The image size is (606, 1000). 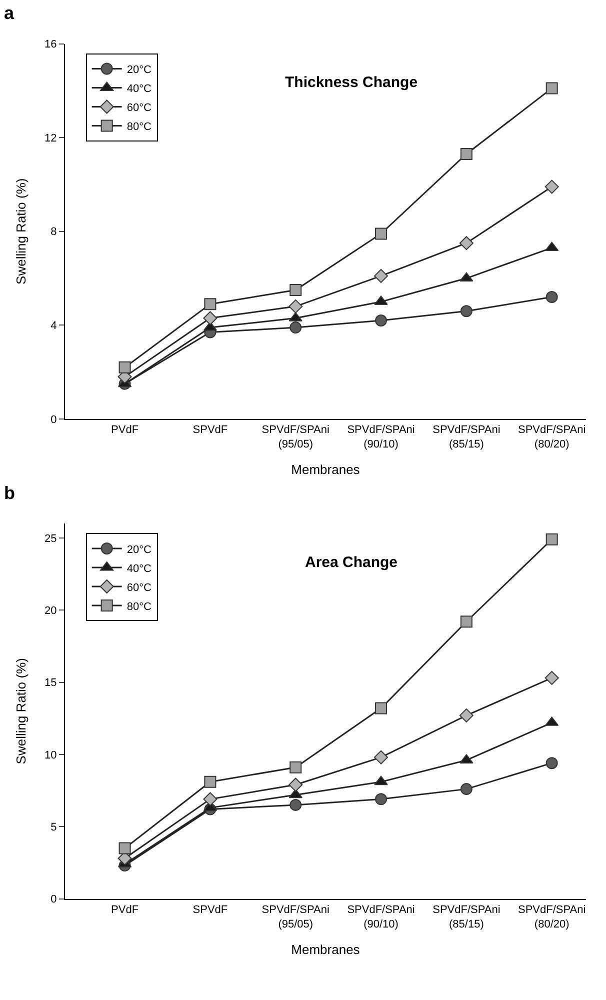 What do you see at coordinates (50, 138) in the screenshot?
I see `y-tick-label: 12` at bounding box center [50, 138].